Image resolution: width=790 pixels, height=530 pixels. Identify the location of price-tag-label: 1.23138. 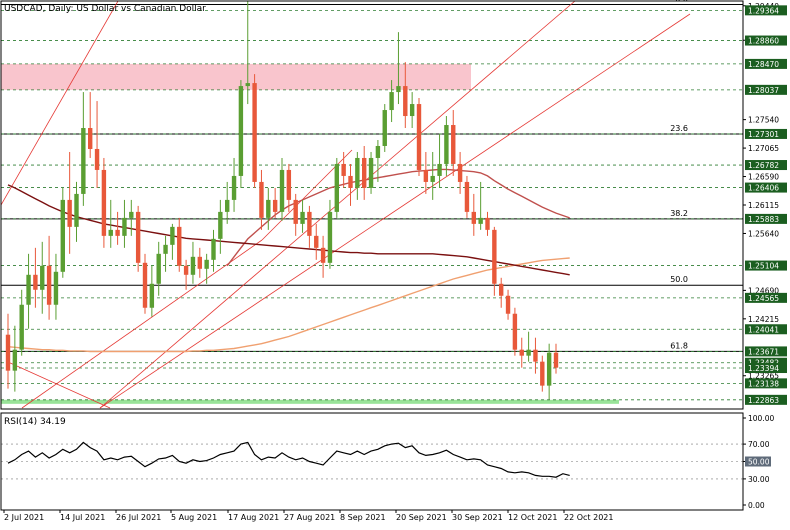
(763, 383).